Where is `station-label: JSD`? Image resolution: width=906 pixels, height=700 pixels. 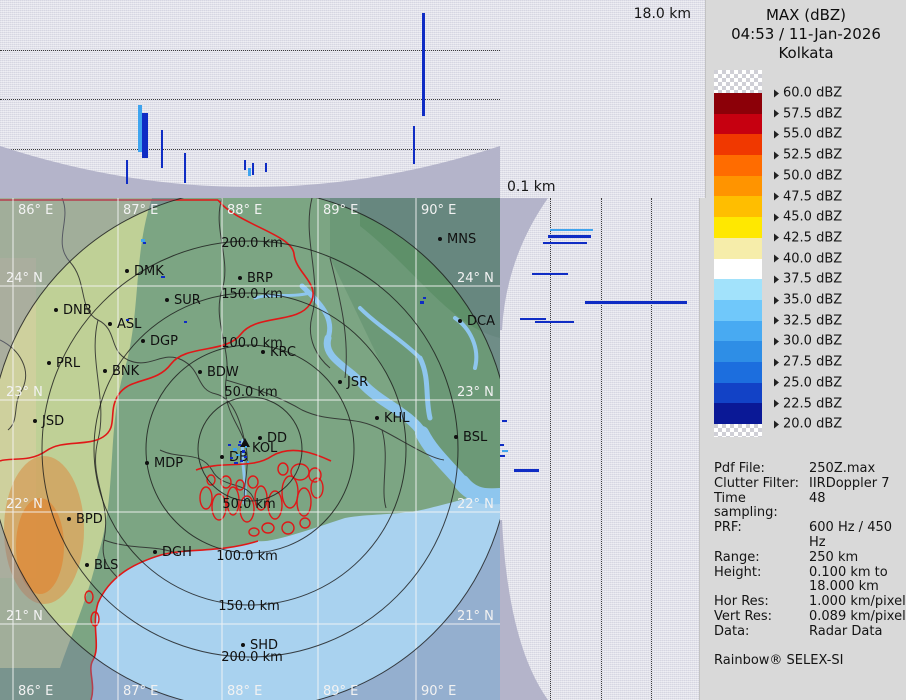
station-label: JSD is located at coordinates (52, 421).